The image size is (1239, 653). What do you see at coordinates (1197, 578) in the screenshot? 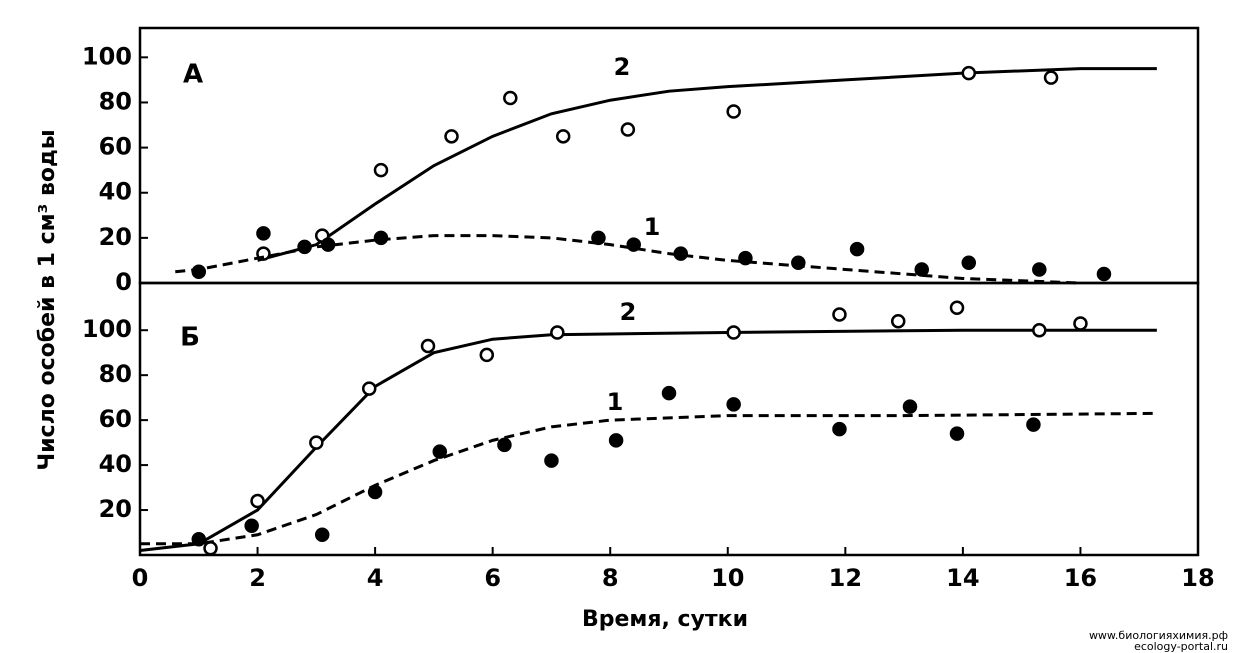
I see `x-tick-label: 18` at bounding box center [1197, 578].